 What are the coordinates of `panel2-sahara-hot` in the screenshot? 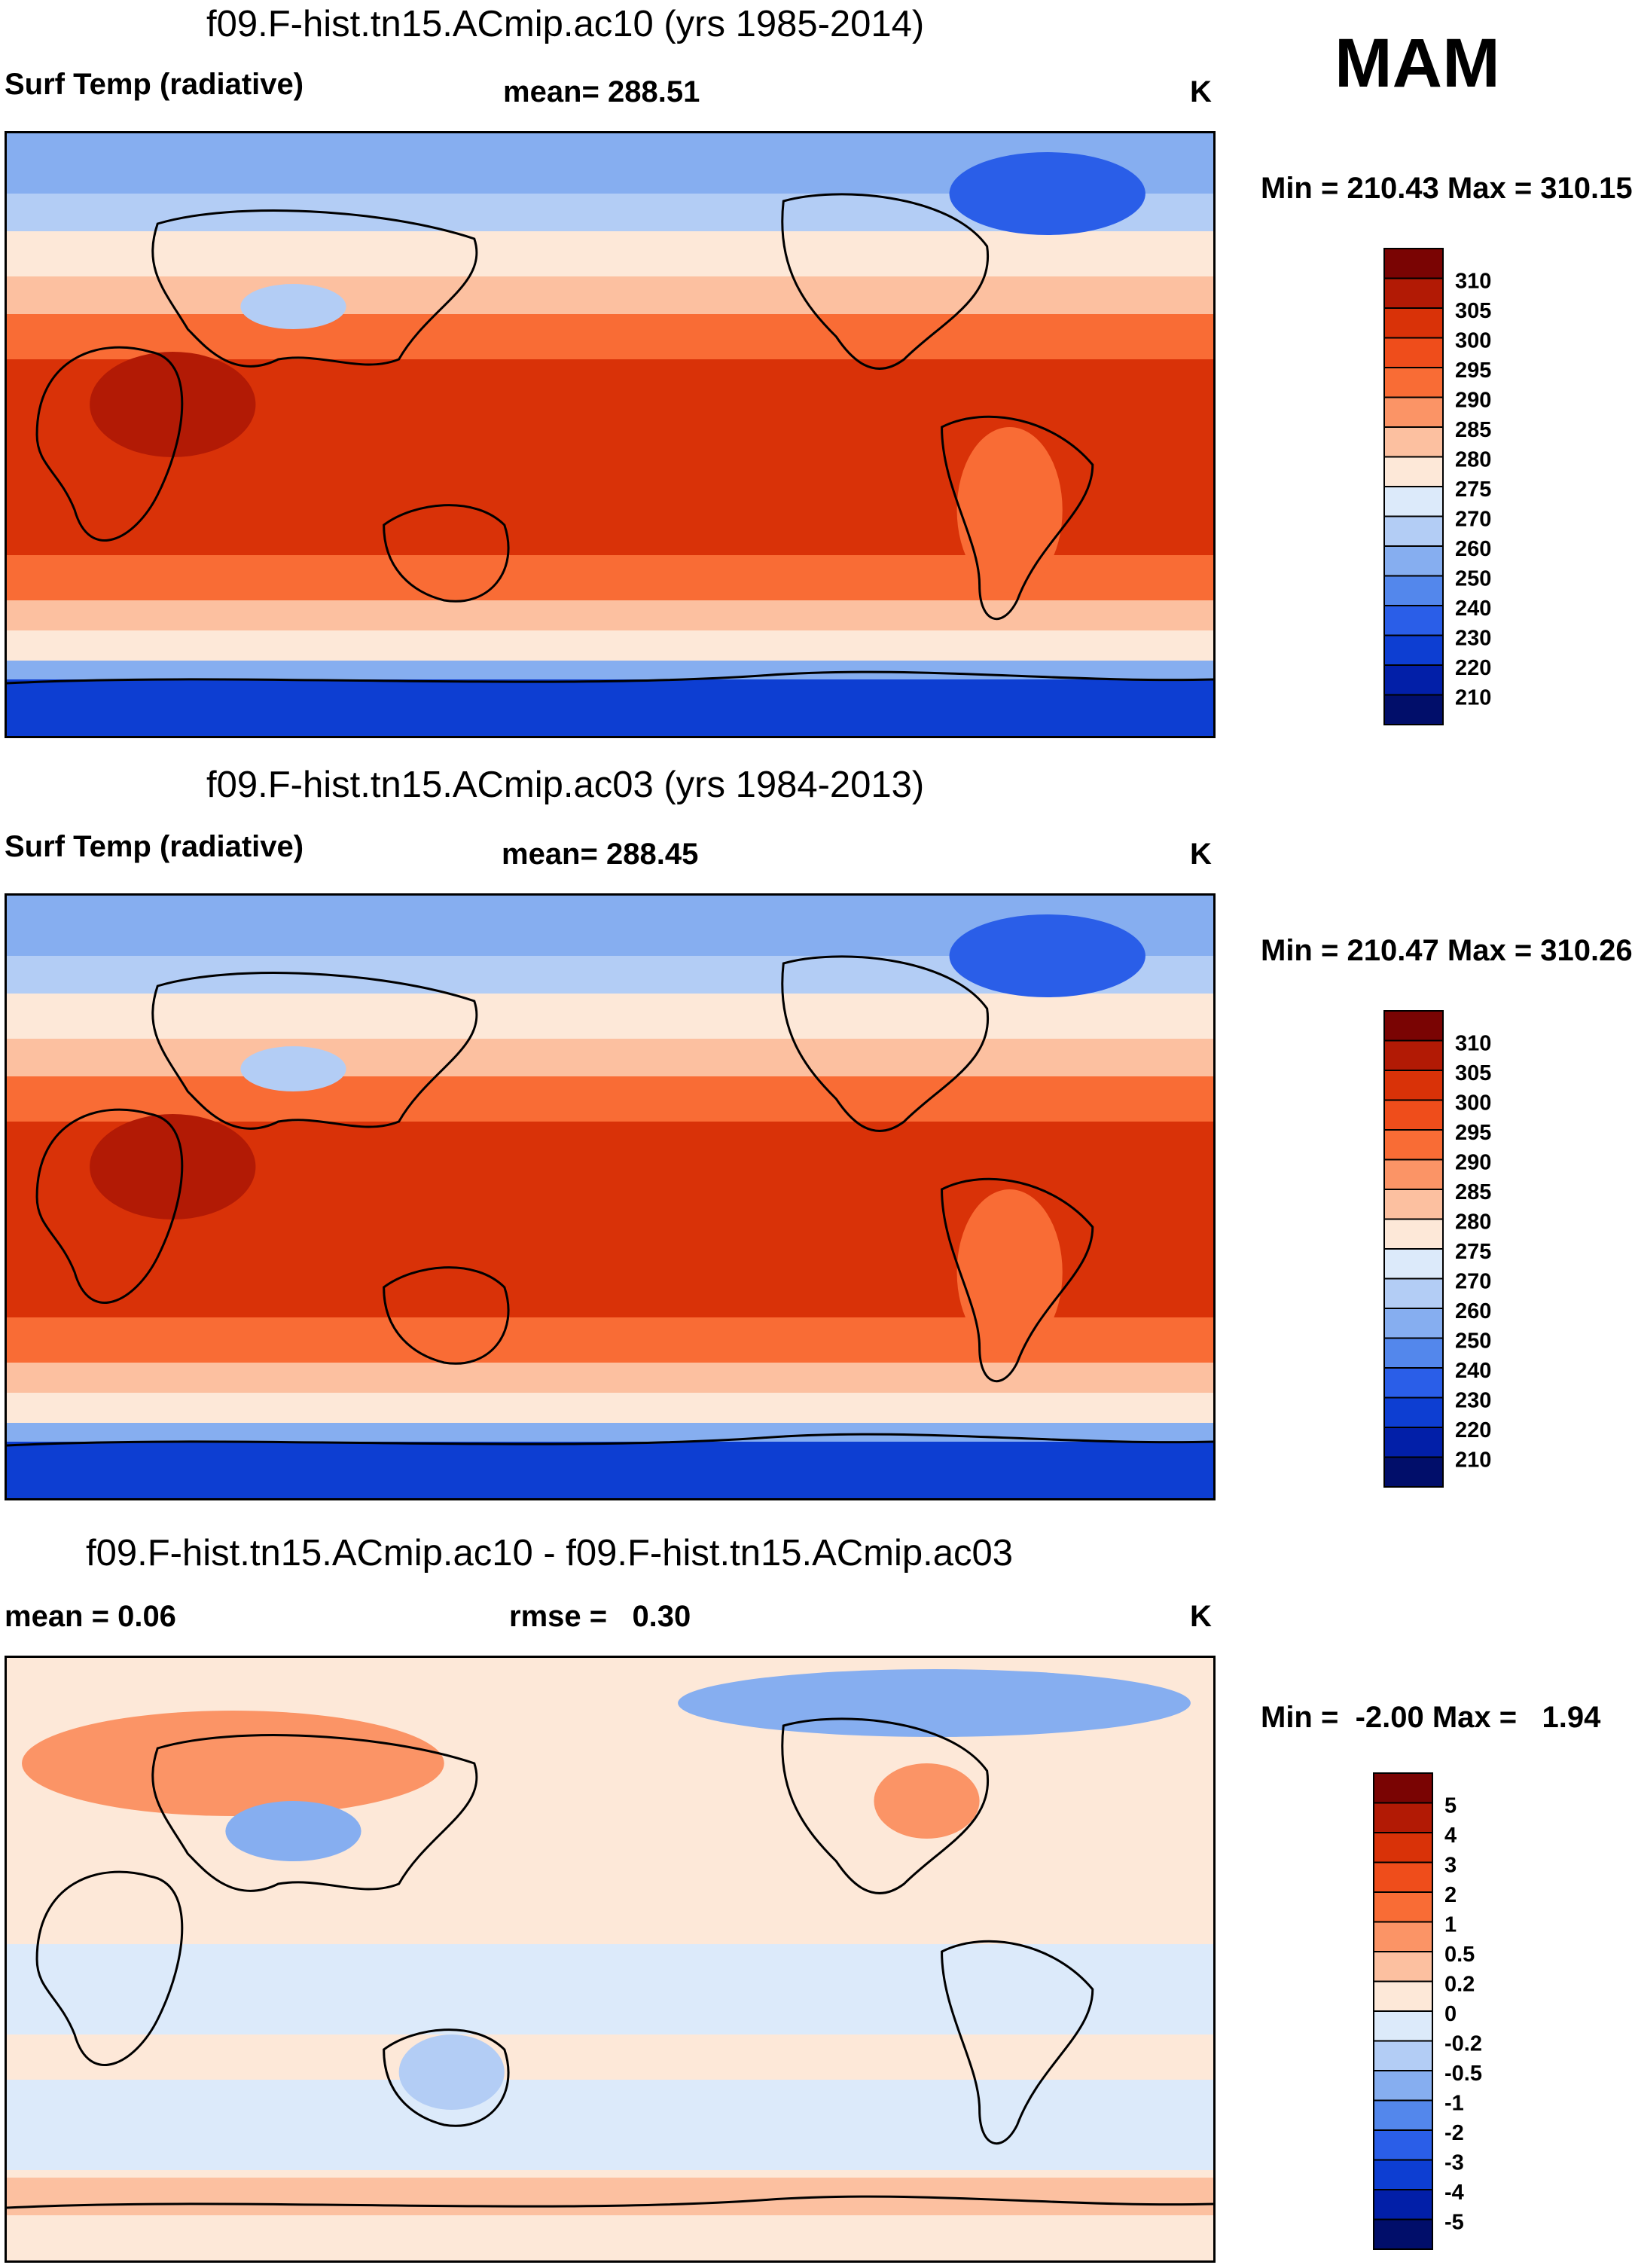 It's located at (173, 1167).